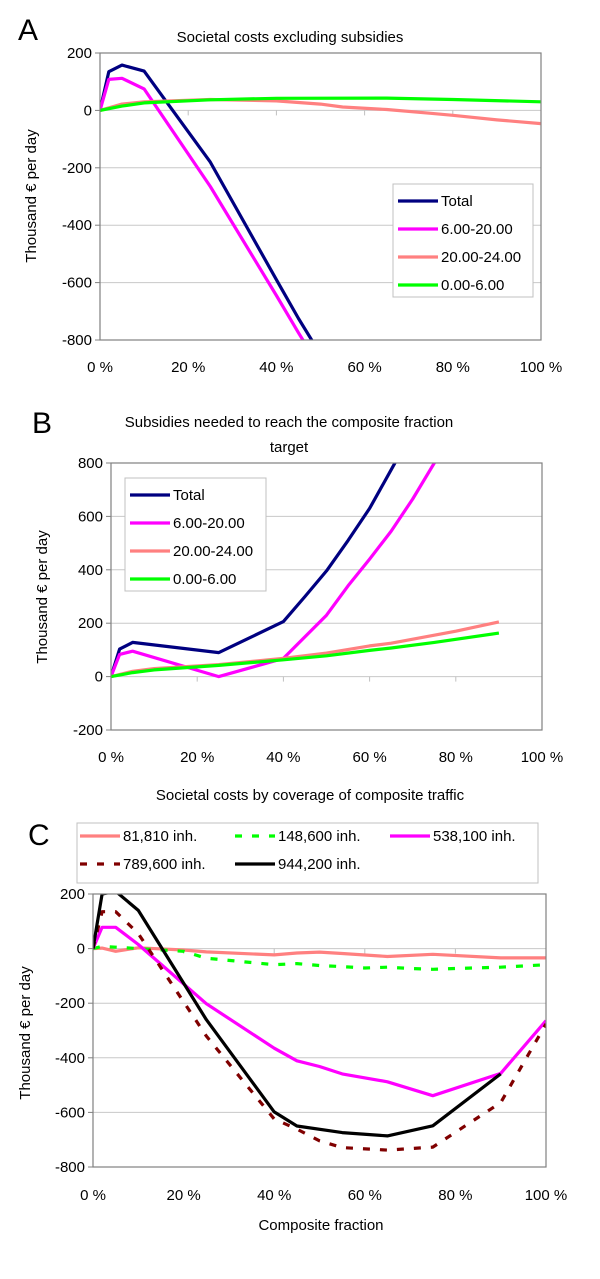  I want to click on panel-letter-a: A, so click(28, 30).